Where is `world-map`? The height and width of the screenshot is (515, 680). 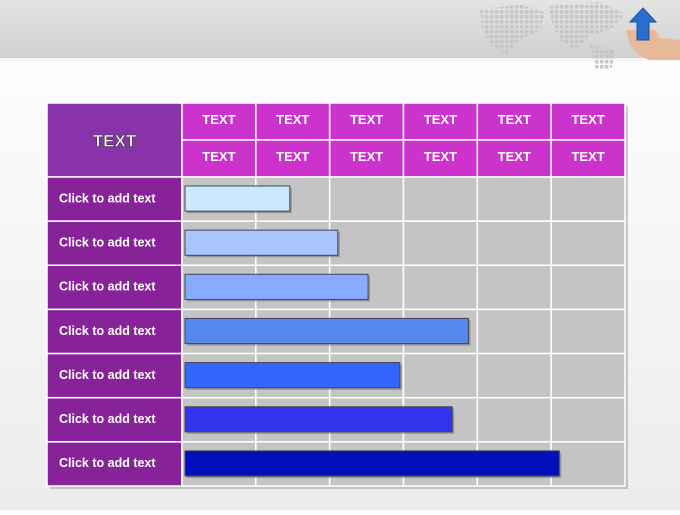
world-map is located at coordinates (552, 36).